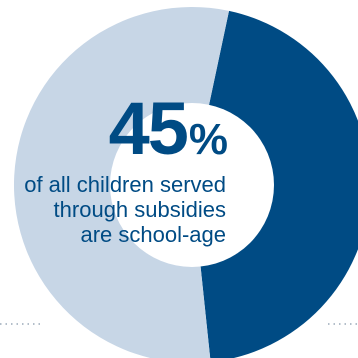 The image size is (358, 358). What do you see at coordinates (148, 128) in the screenshot?
I see `percentage-value: 45` at bounding box center [148, 128].